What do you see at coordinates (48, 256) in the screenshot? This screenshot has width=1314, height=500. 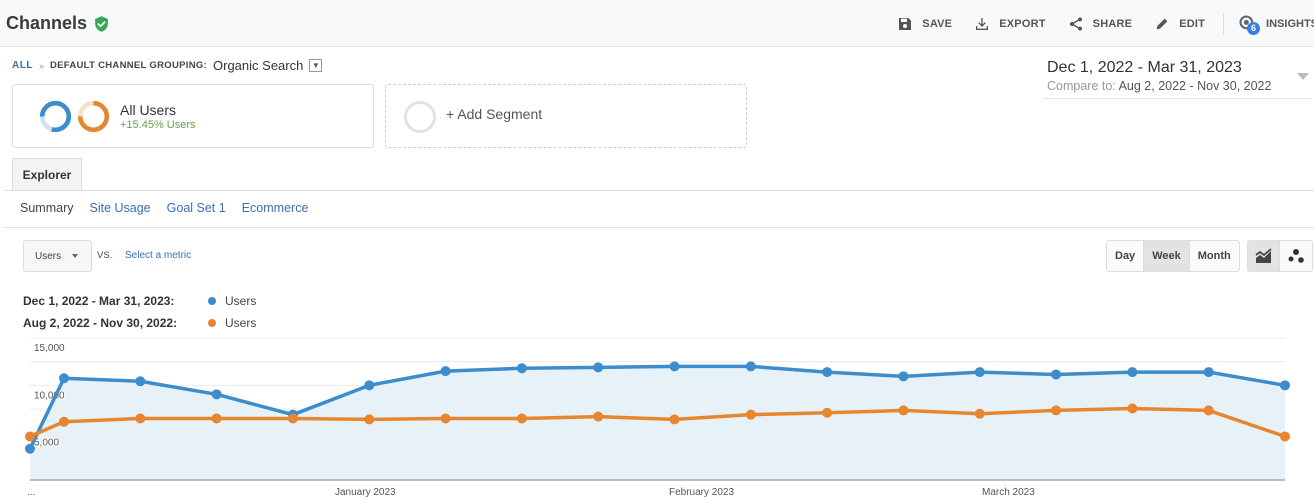 I see `metric-dropdown-value: Users` at bounding box center [48, 256].